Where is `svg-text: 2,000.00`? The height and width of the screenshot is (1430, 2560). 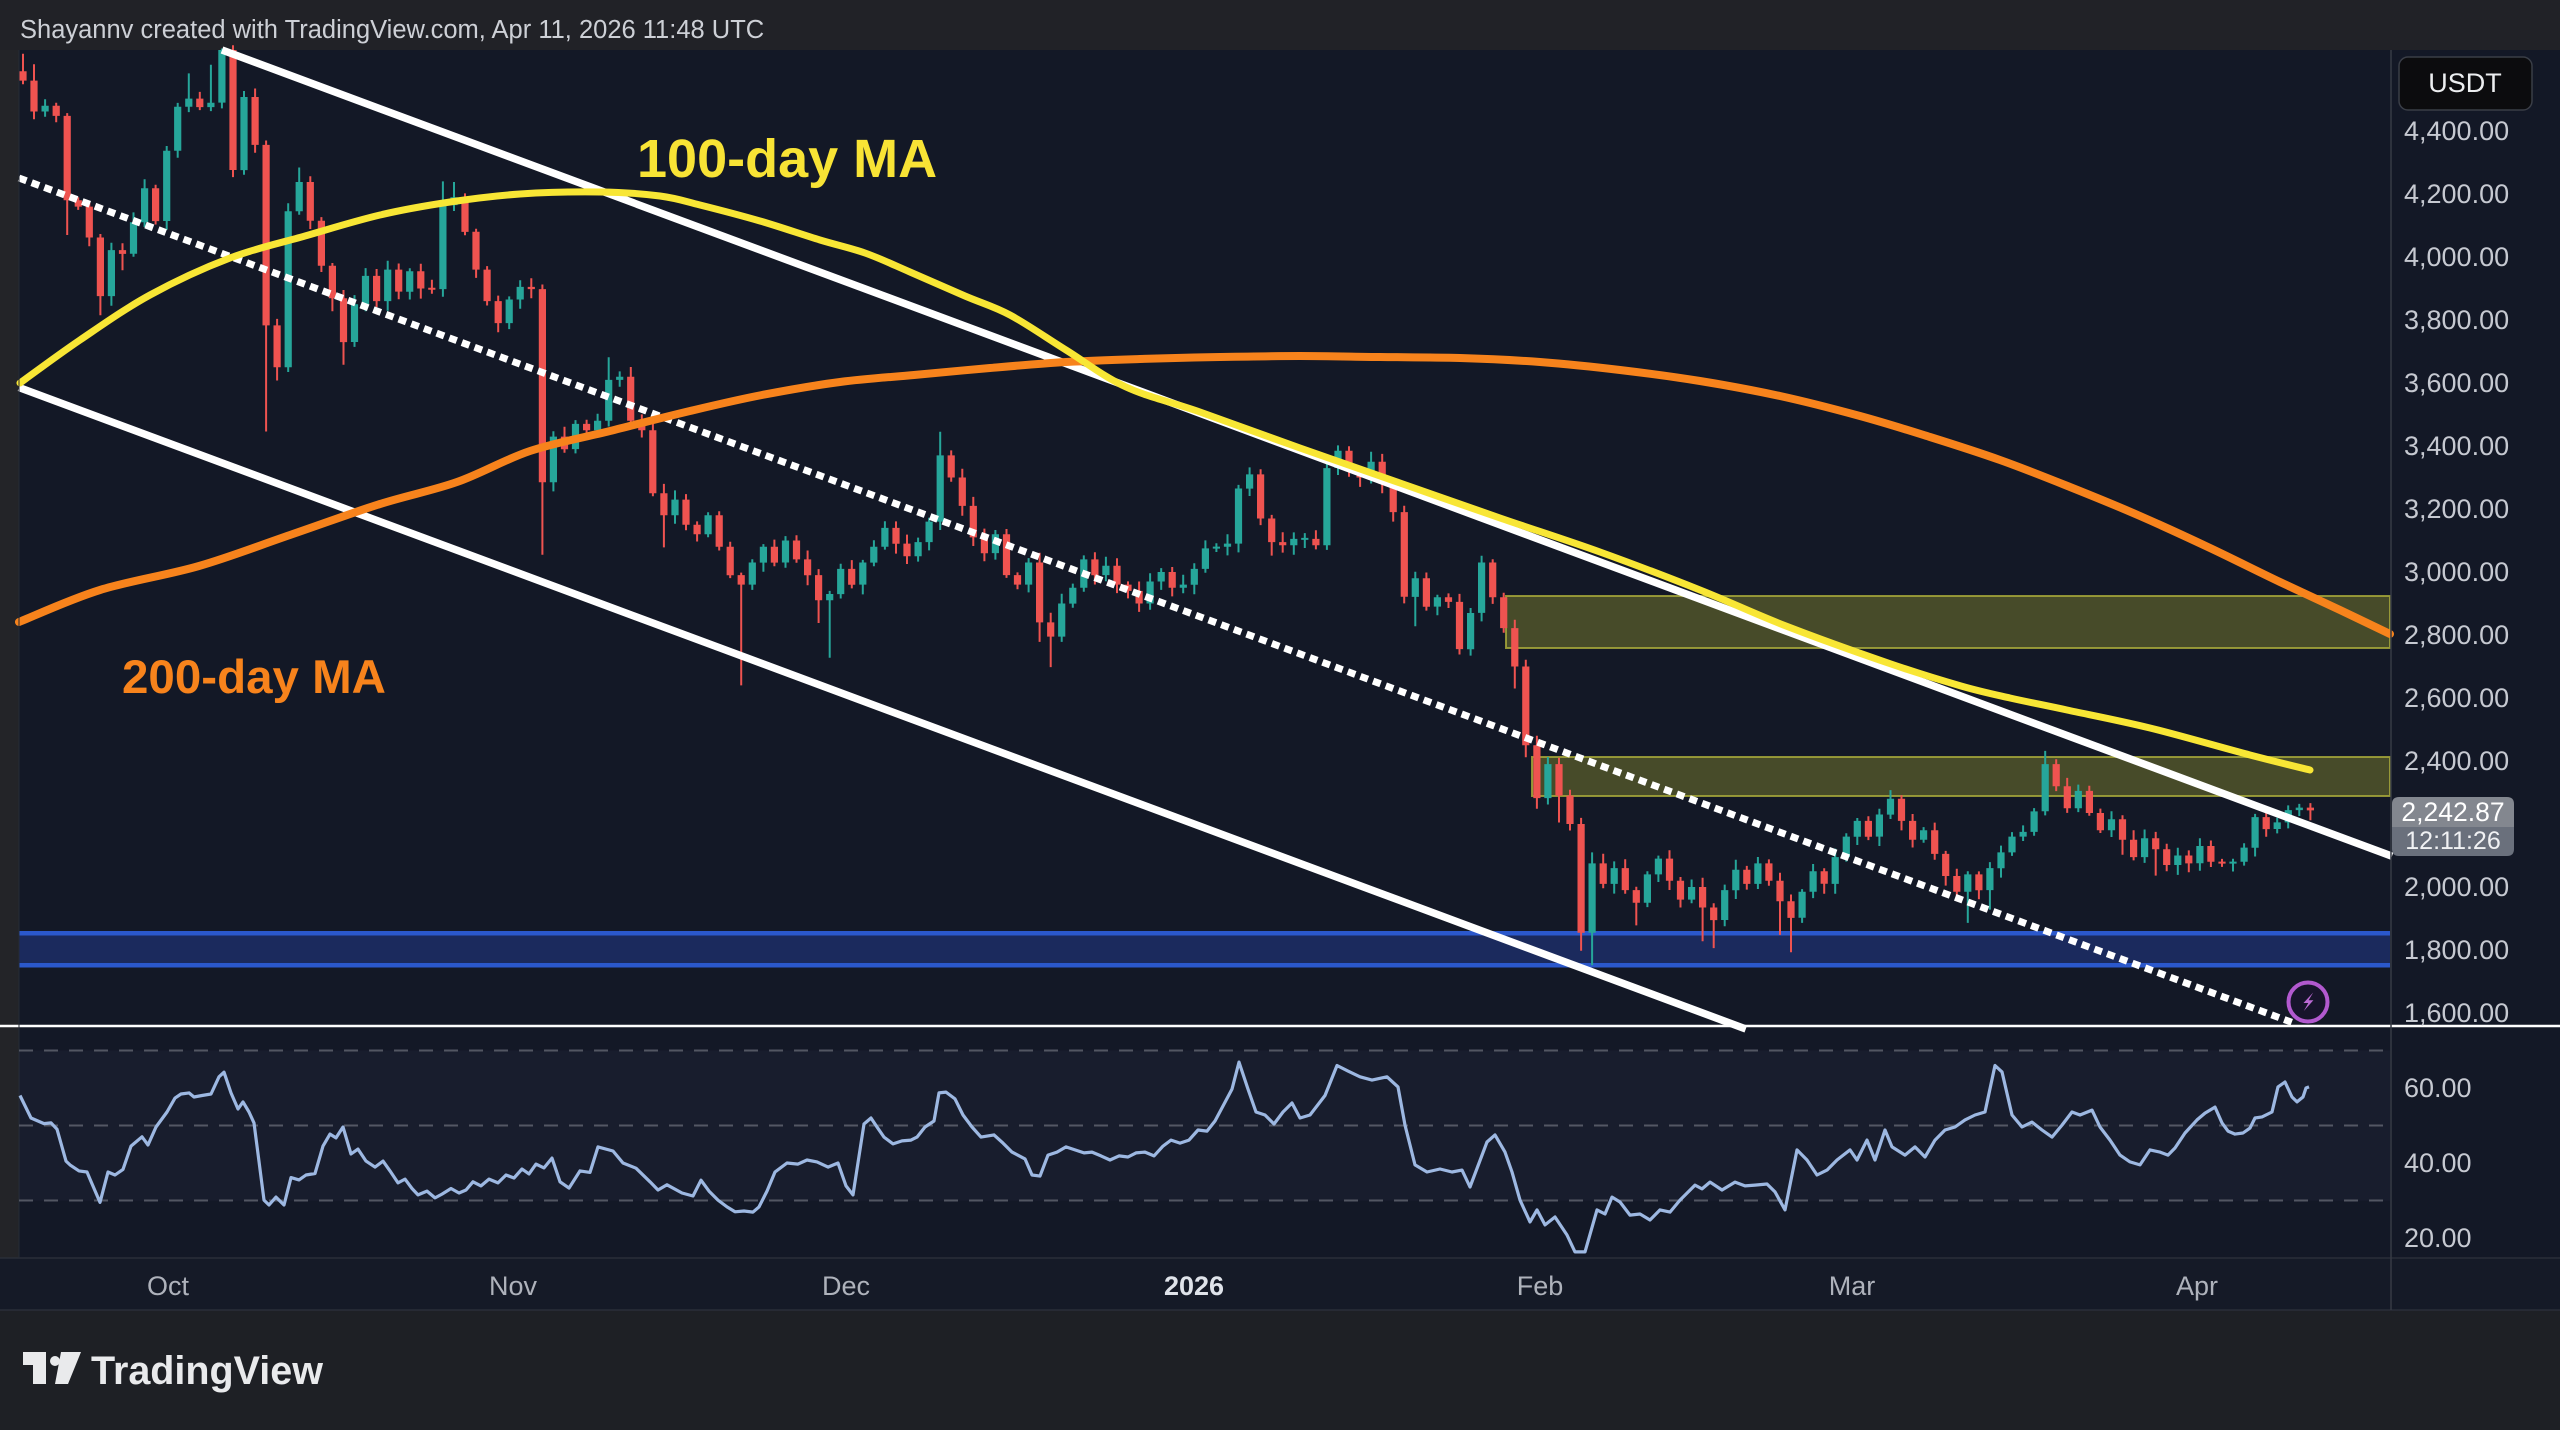
svg-text: 2,000.00 is located at coordinates (2456, 887).